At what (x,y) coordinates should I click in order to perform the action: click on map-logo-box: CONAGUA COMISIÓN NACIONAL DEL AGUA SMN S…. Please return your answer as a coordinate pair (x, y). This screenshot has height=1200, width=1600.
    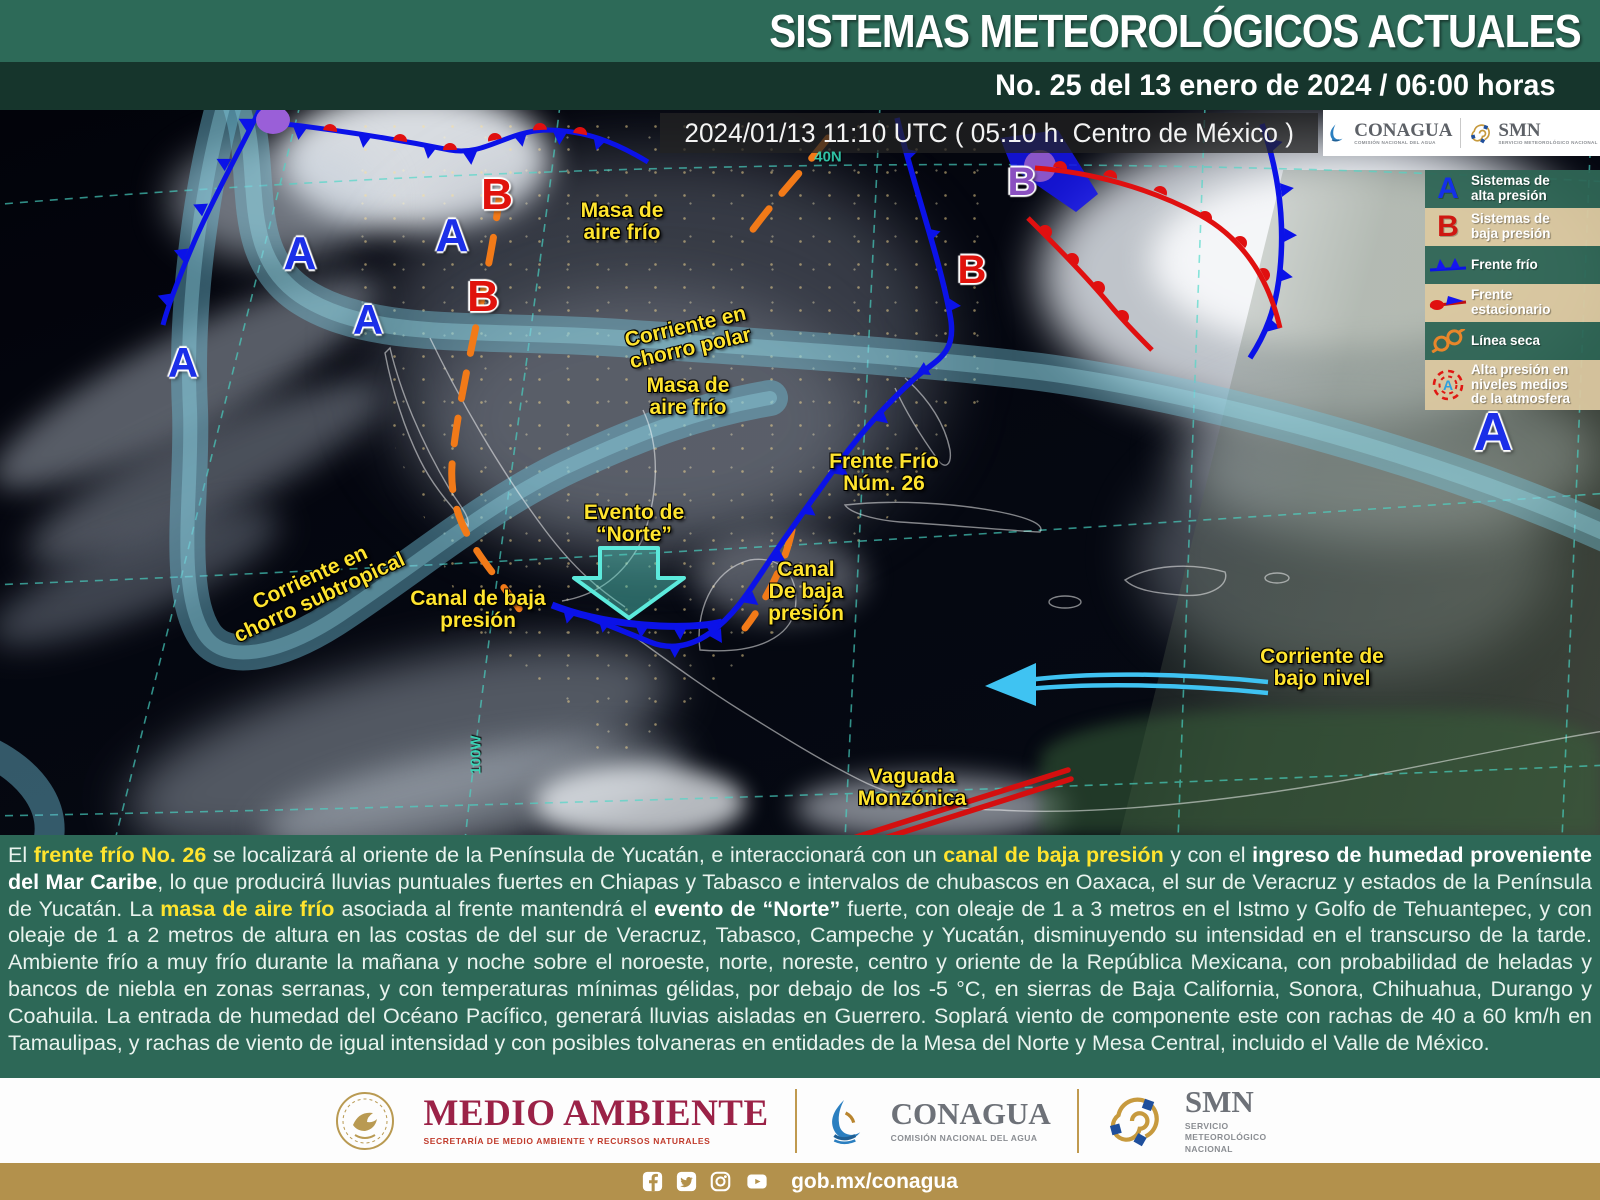
    Looking at the image, I should click on (1461, 133).